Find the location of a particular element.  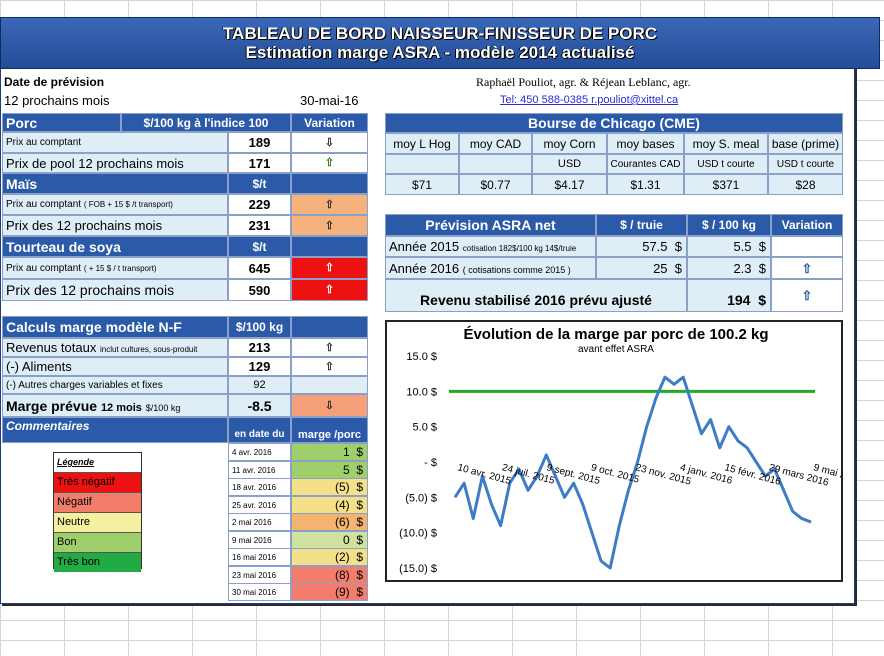

asra-v1-text: 57.5 is located at coordinates (655, 246).